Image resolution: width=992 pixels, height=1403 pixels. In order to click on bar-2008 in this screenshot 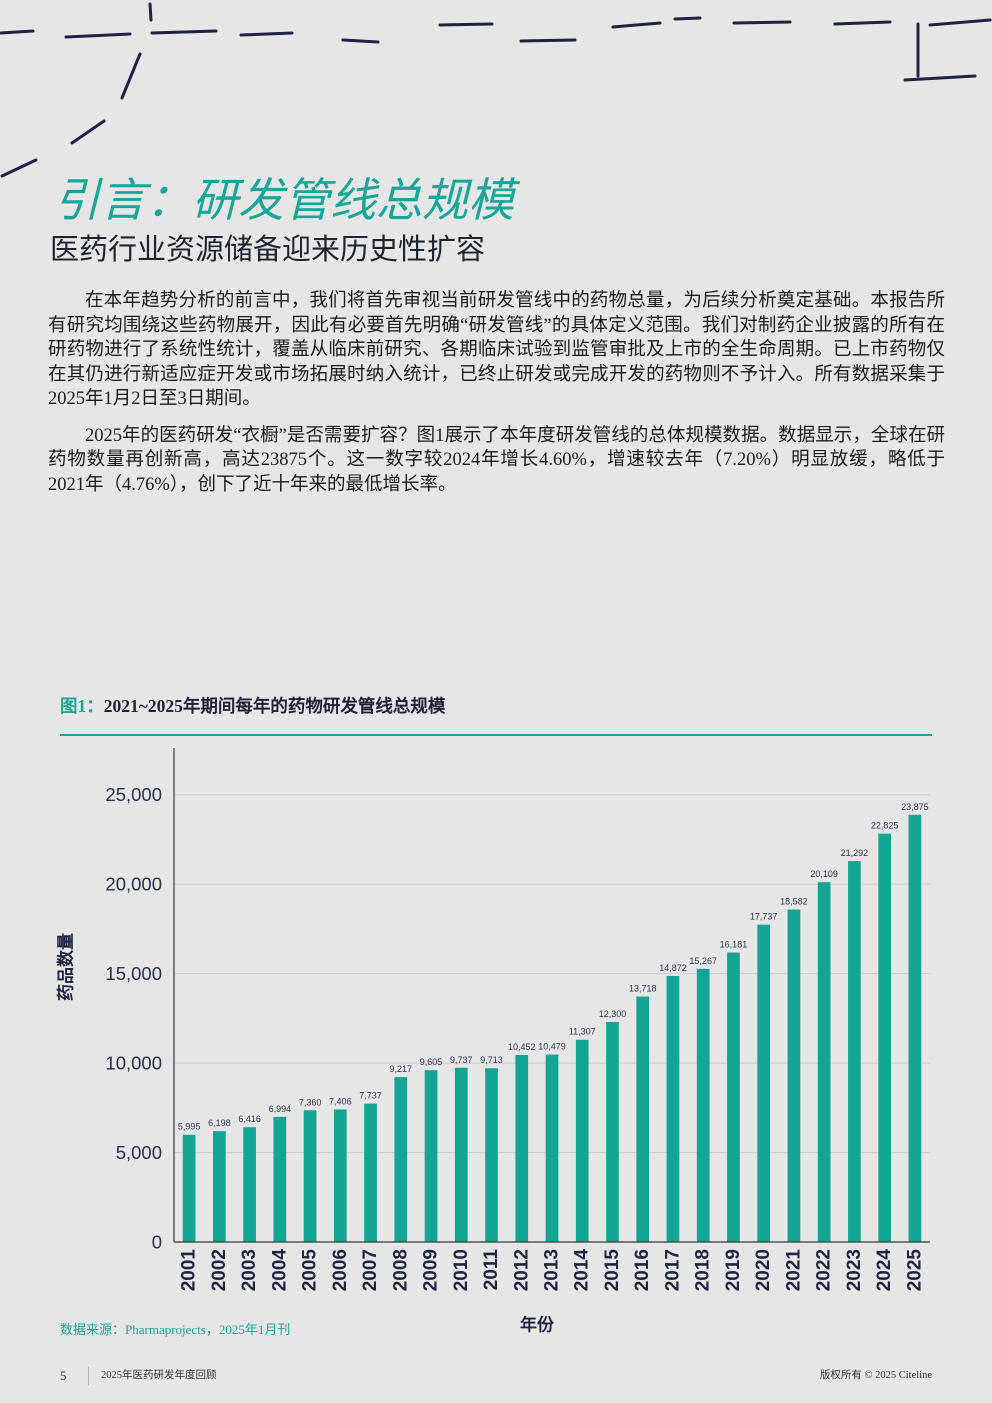, I will do `click(401, 1159)`.